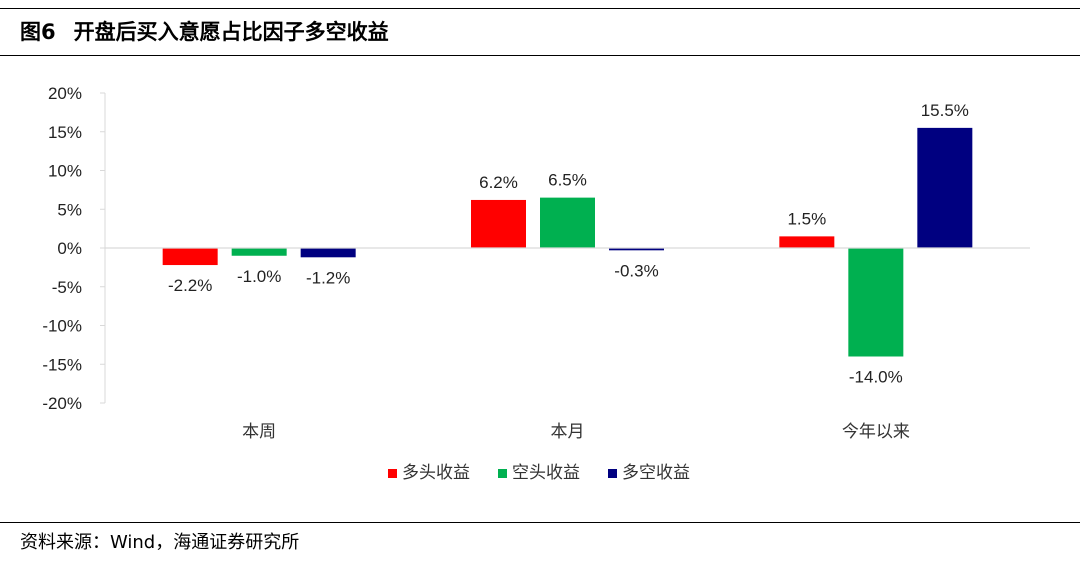 The width and height of the screenshot is (1080, 564). Describe the element at coordinates (540, 522) in the screenshot. I see `source-rule` at that location.